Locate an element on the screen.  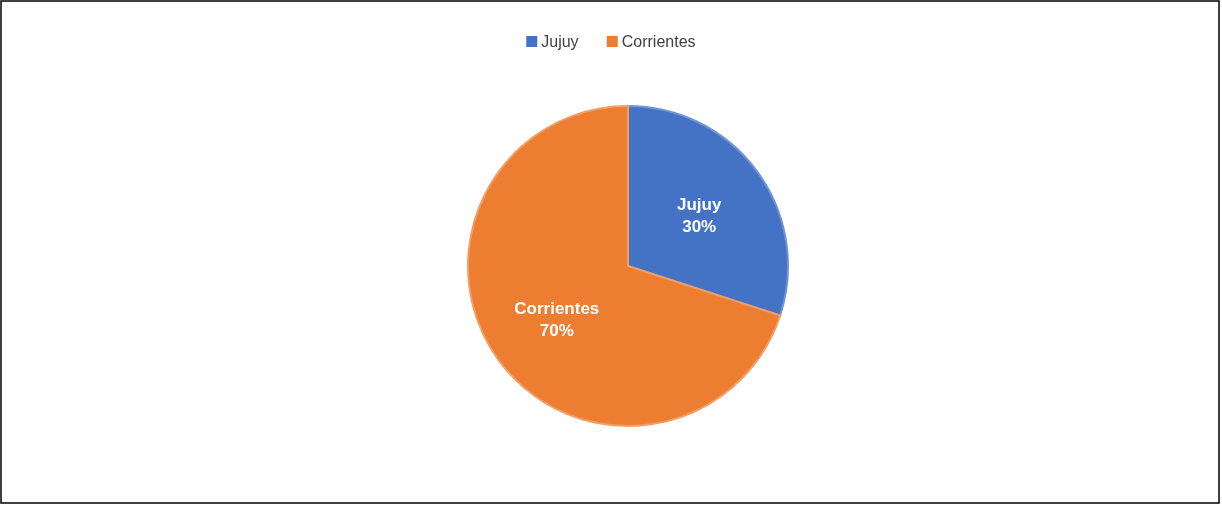
pie-slice is located at coordinates (708, 211).